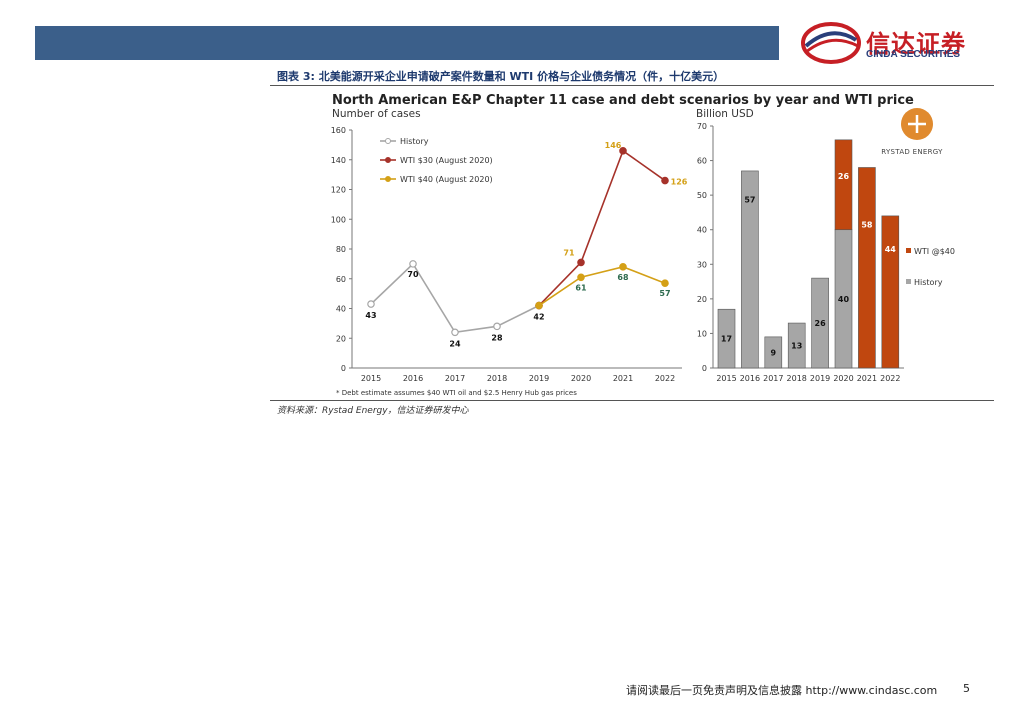 This screenshot has width=1024, height=724. Describe the element at coordinates (912, 152) in the screenshot. I see `rystad-brand-text: RYSTAD ENERGY` at that location.